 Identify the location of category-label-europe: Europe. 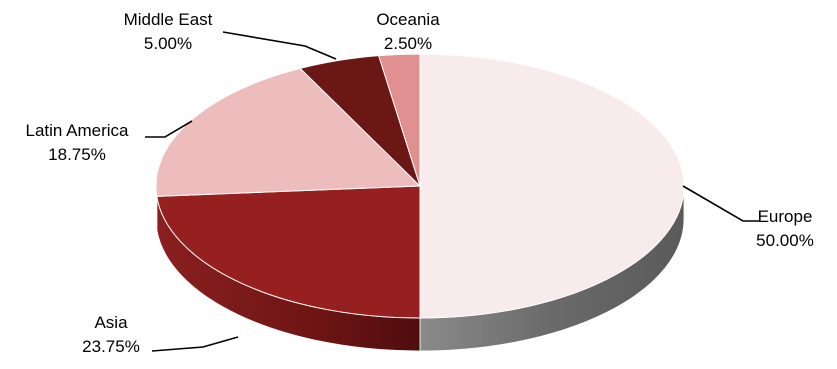
(785, 216).